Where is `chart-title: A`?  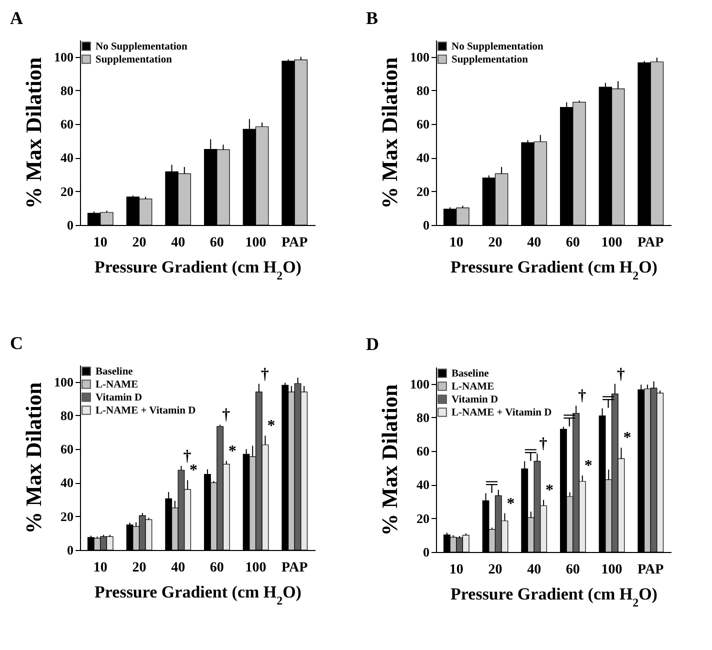 chart-title: A is located at coordinates (16, 18).